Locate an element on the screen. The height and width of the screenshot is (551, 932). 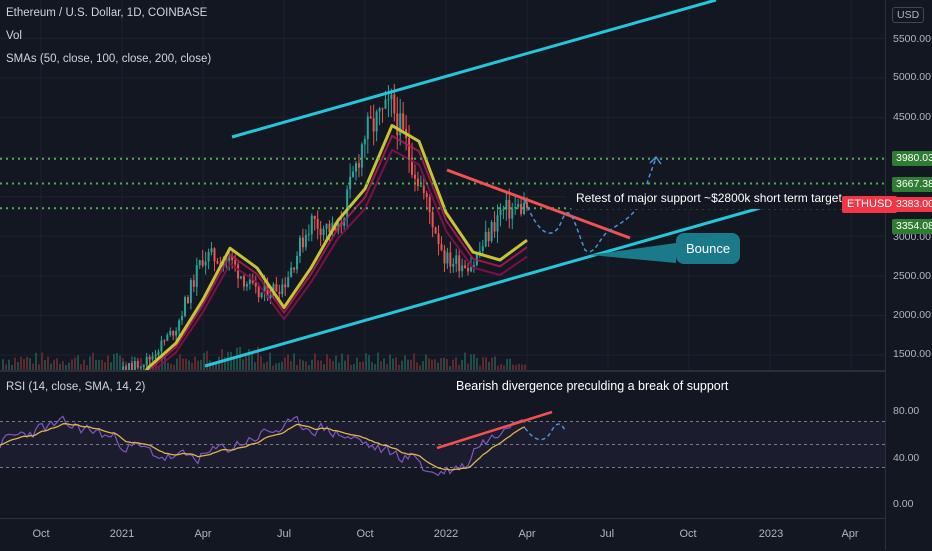
price-tick: 5500.00 is located at coordinates (912, 39).